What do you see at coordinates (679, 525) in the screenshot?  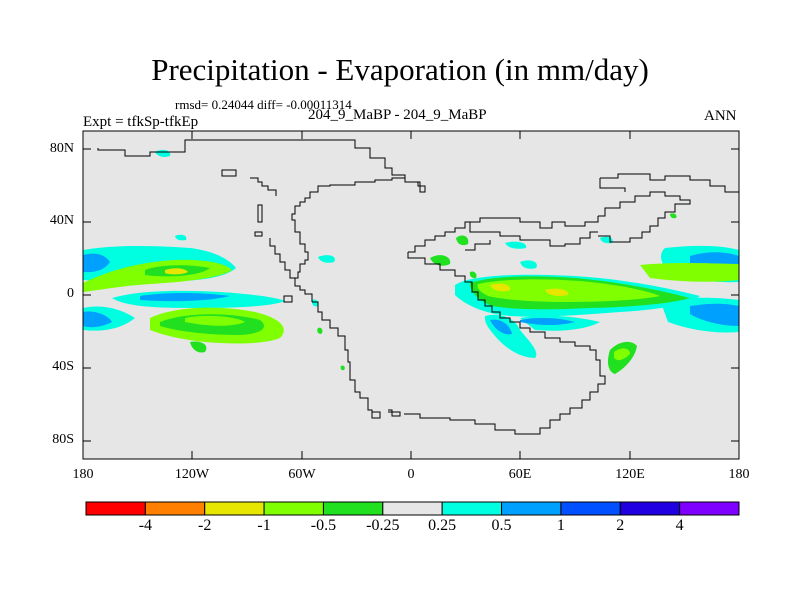 I see `colorbar-label: 4` at bounding box center [679, 525].